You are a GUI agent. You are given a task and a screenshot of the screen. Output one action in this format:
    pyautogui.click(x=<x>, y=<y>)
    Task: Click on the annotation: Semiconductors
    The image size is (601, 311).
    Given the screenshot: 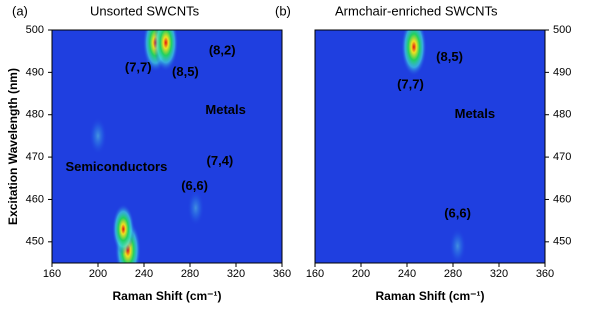 What is the action you would take?
    pyautogui.click(x=116, y=166)
    